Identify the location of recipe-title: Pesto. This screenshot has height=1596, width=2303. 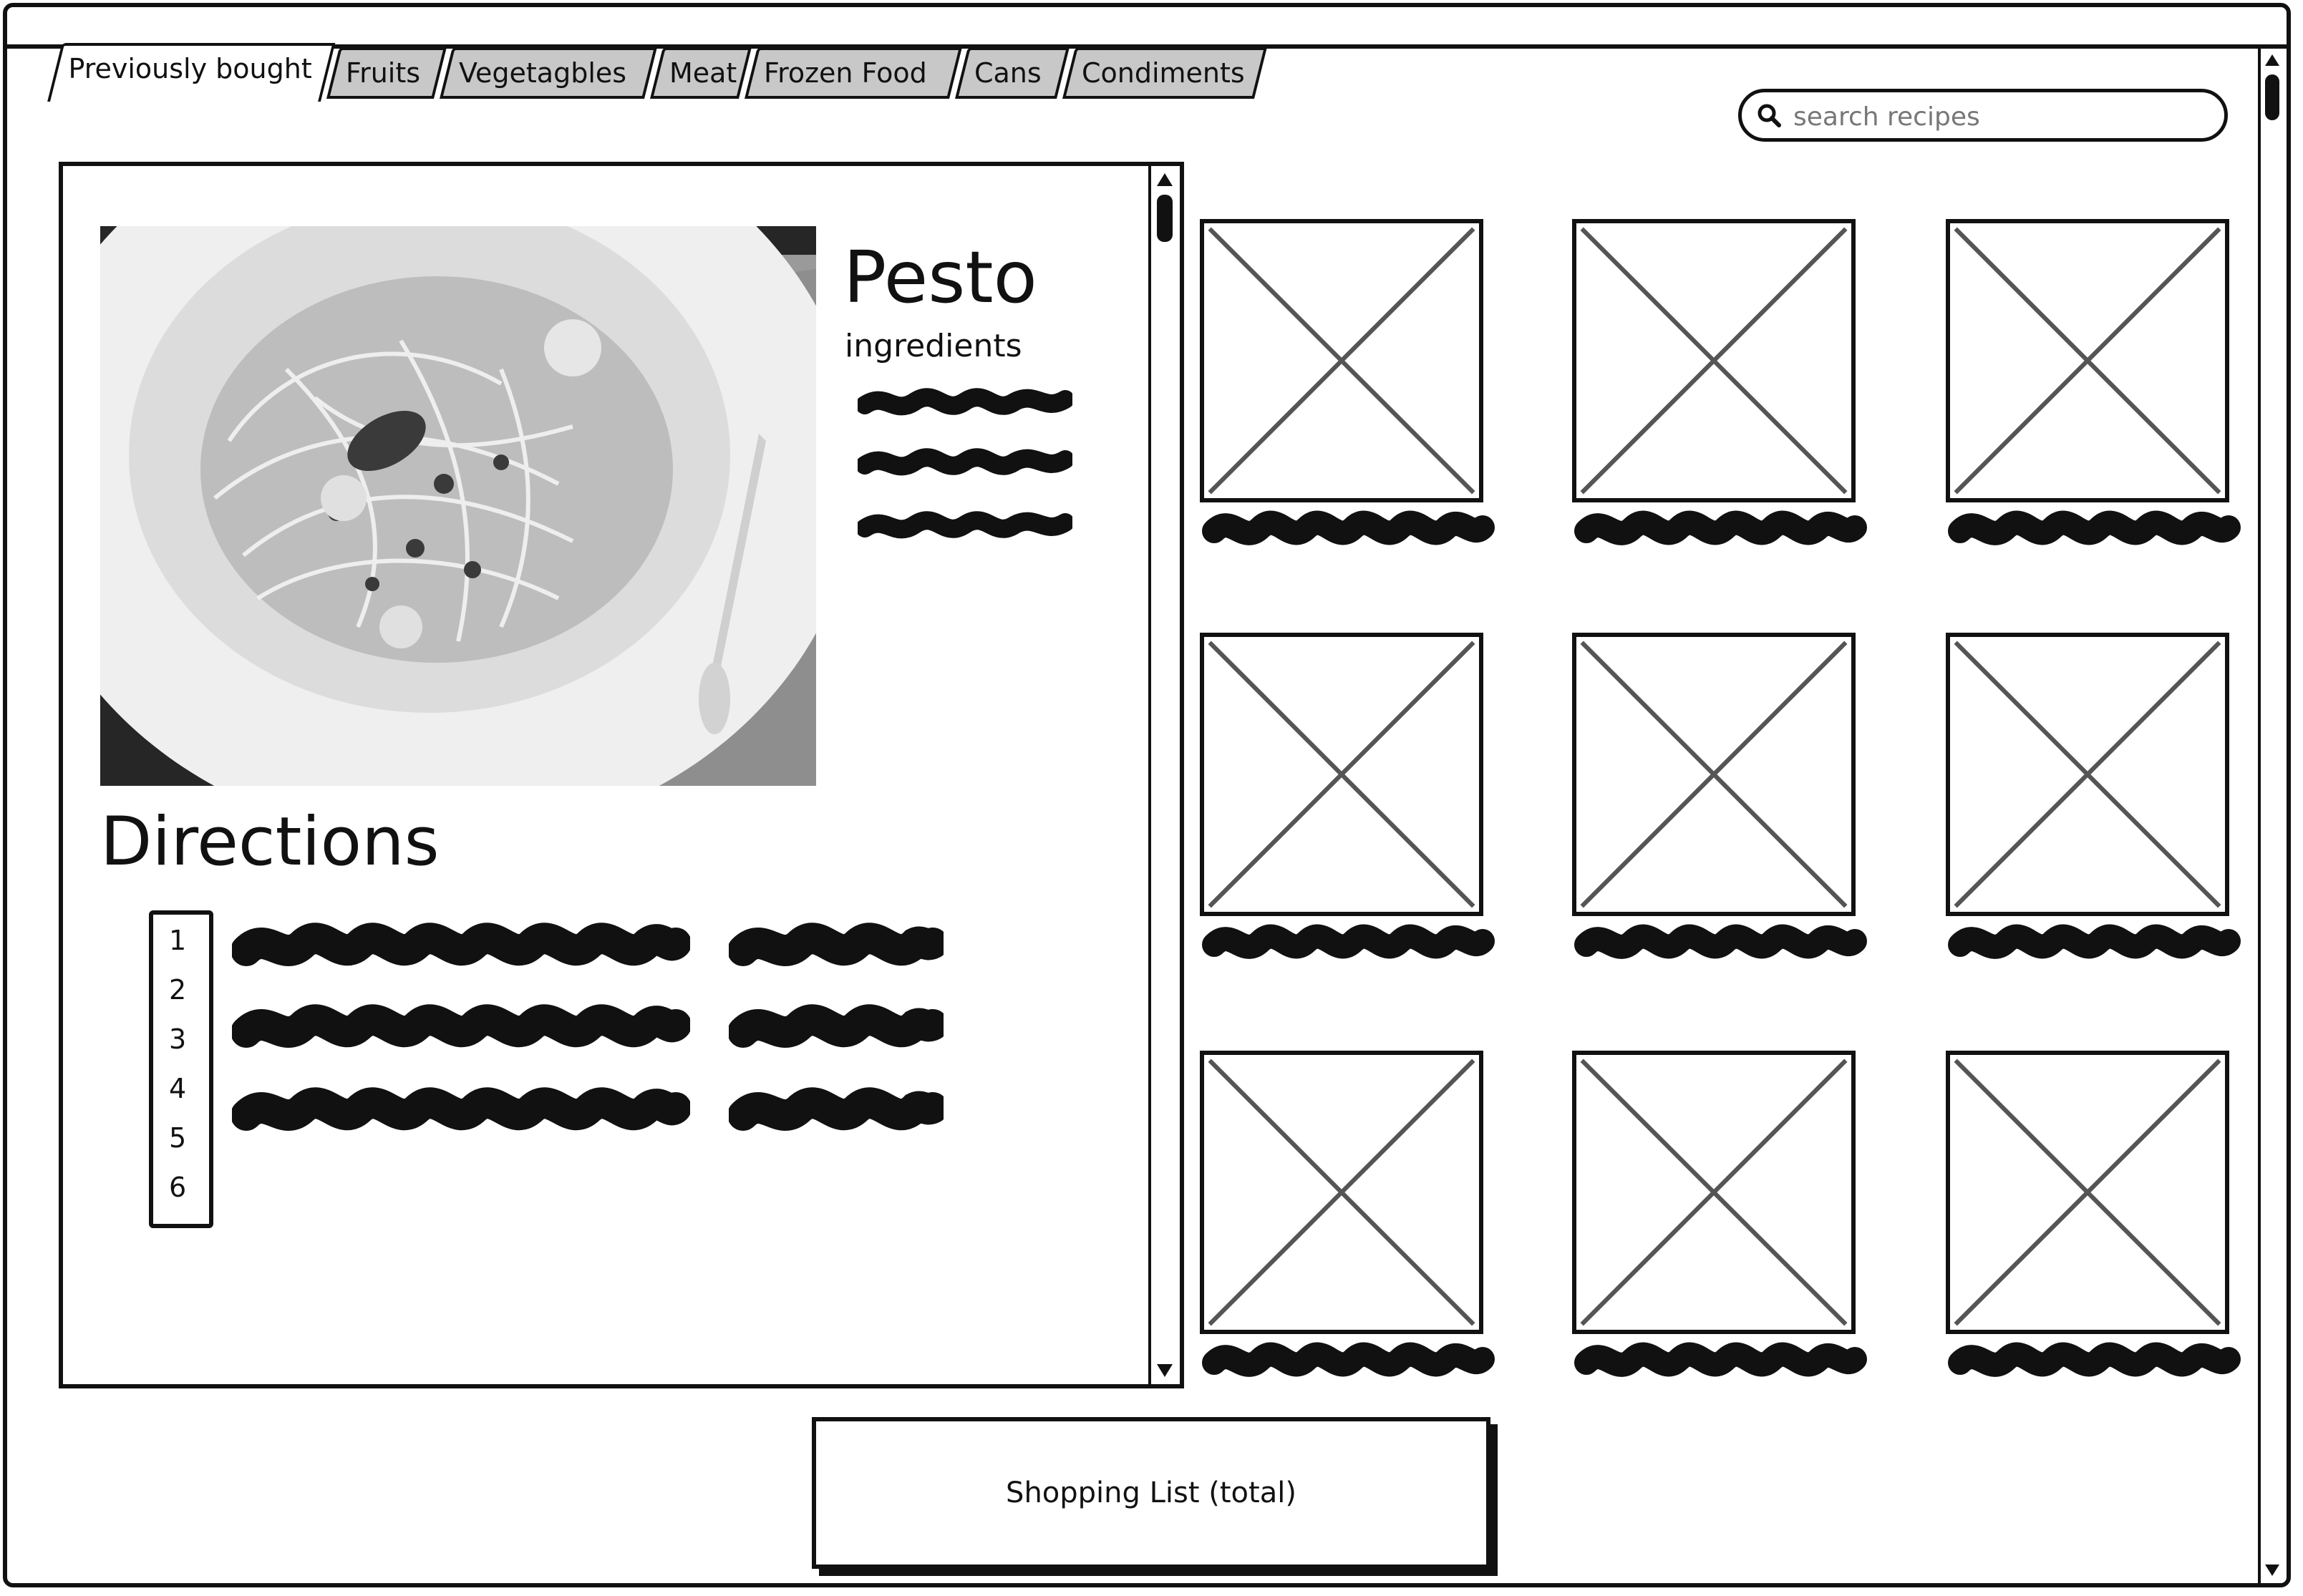
(940, 277).